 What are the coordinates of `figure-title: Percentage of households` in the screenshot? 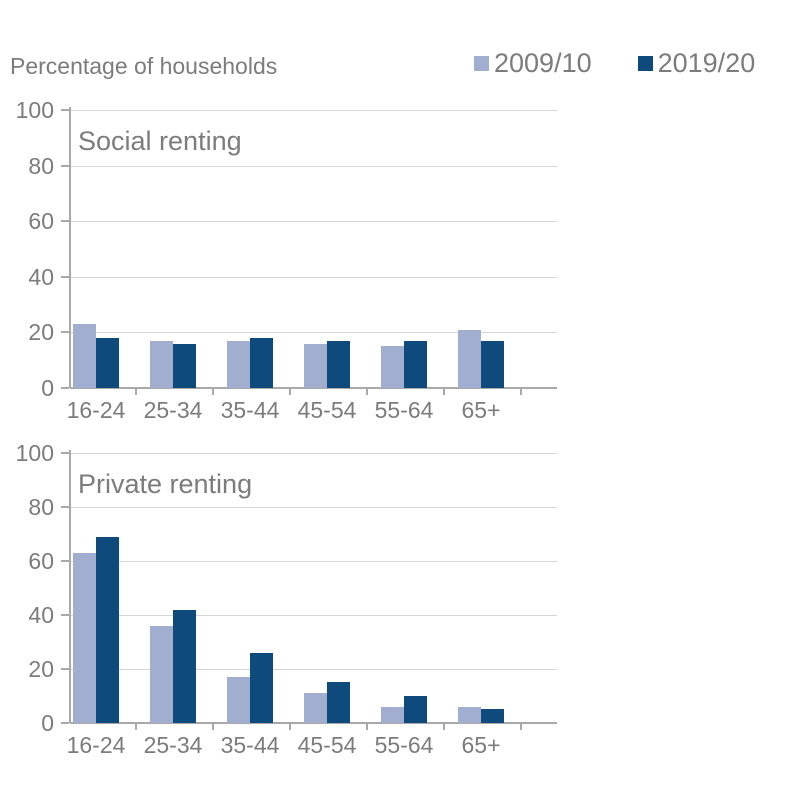 It's located at (144, 66).